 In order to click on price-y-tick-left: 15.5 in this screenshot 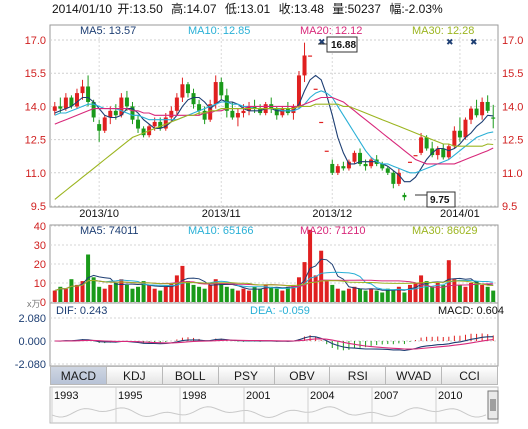, I will do `click(35, 74)`.